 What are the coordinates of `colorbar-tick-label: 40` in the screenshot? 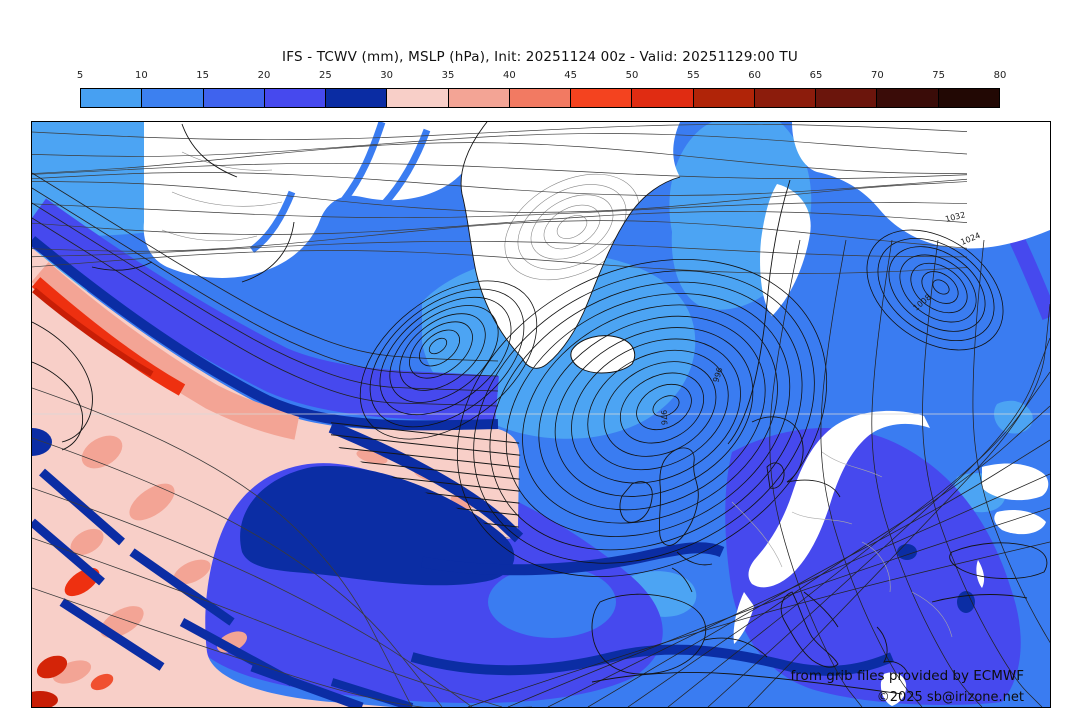 It's located at (509, 75).